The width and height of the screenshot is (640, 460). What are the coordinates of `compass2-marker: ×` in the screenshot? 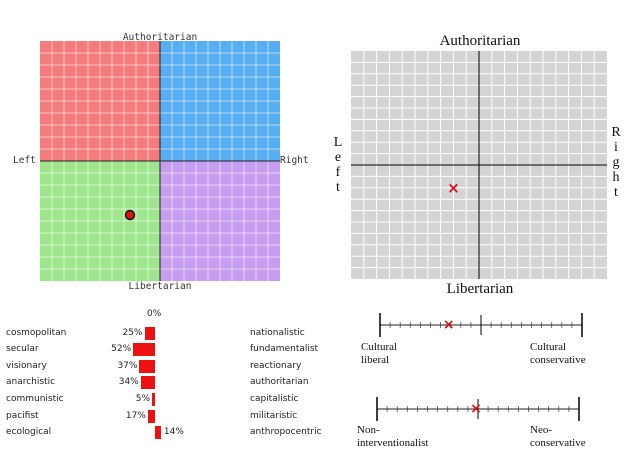 It's located at (453, 188).